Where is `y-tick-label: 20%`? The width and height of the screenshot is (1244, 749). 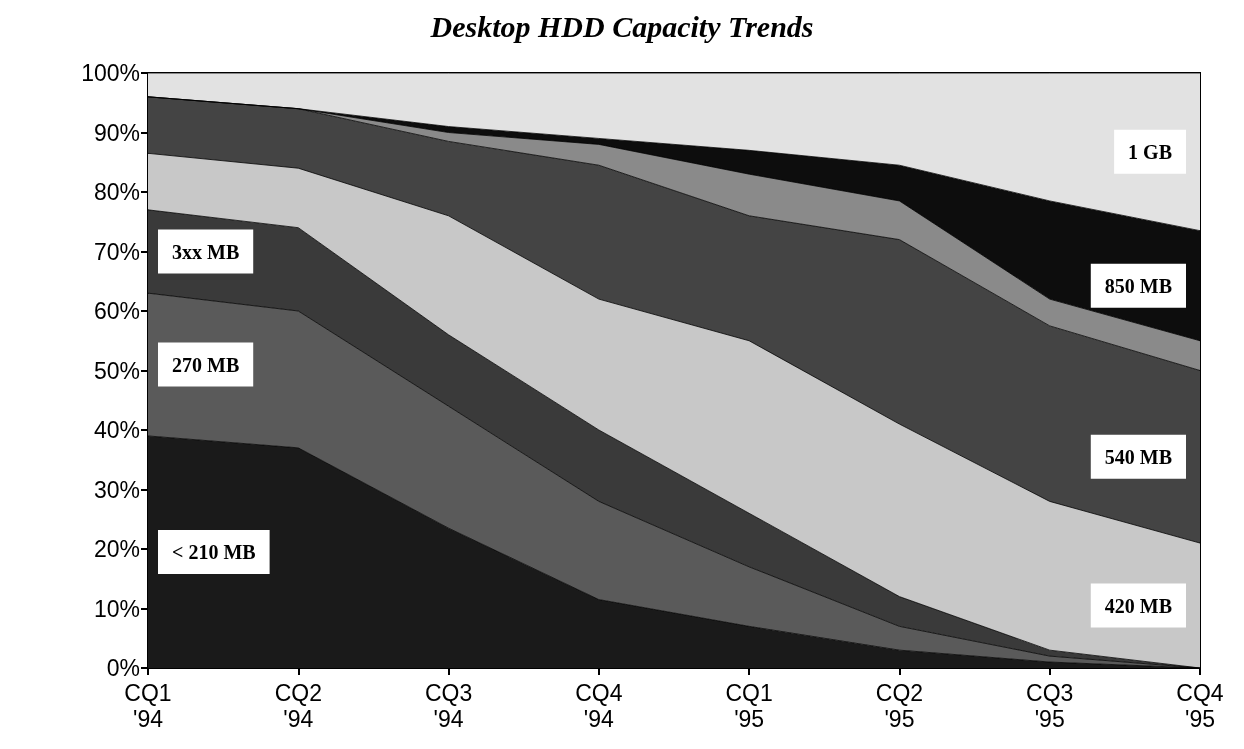
y-tick-label: 20% is located at coordinates (116, 549).